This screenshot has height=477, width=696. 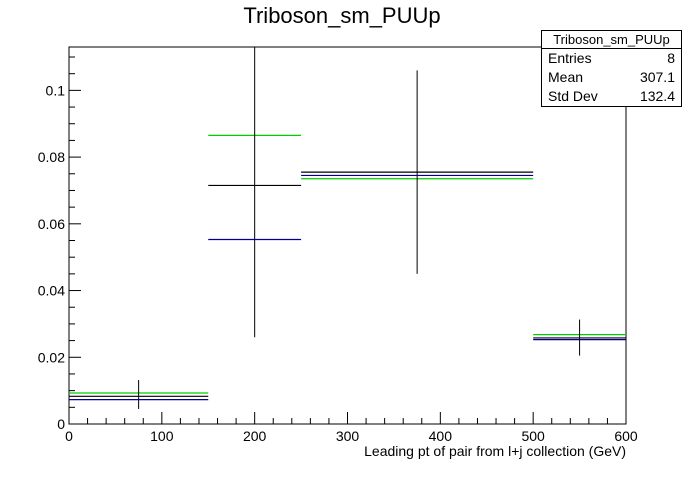 I want to click on x-tick-label: 500, so click(x=533, y=436).